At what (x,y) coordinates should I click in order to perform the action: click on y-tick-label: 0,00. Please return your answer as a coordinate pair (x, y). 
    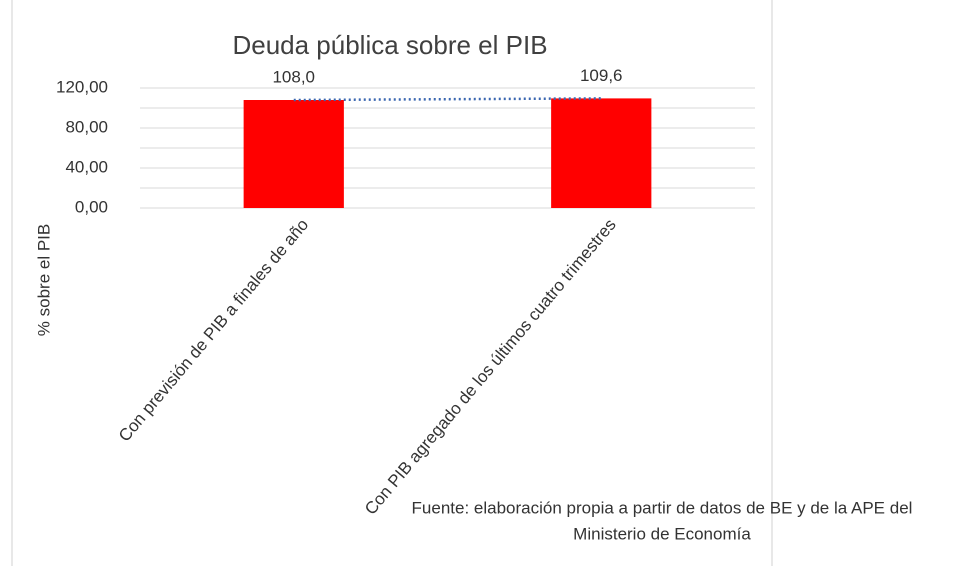
    Looking at the image, I should click on (91, 206).